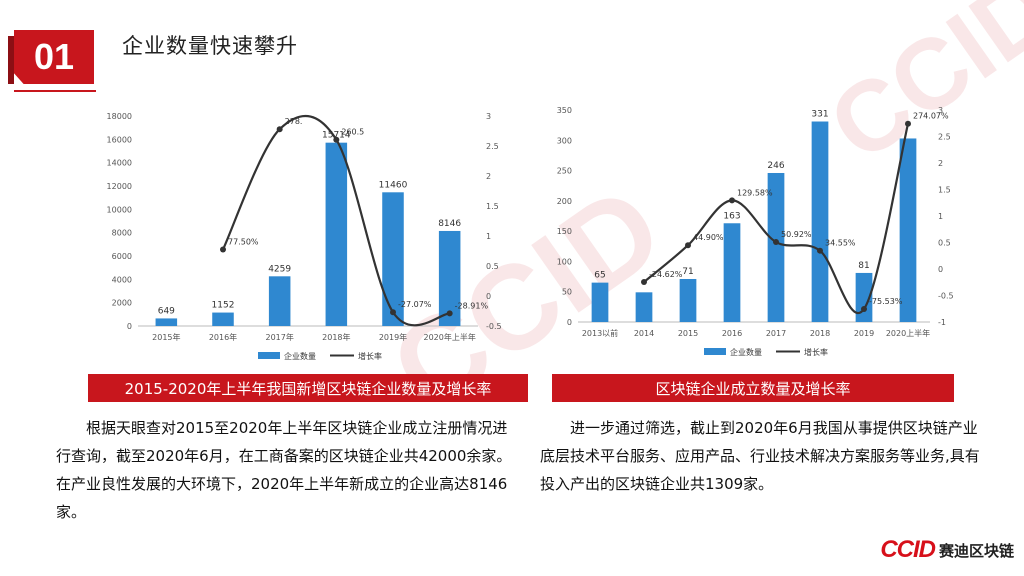  What do you see at coordinates (122, 303) in the screenshot?
I see `y-tick-label: 2000` at bounding box center [122, 303].